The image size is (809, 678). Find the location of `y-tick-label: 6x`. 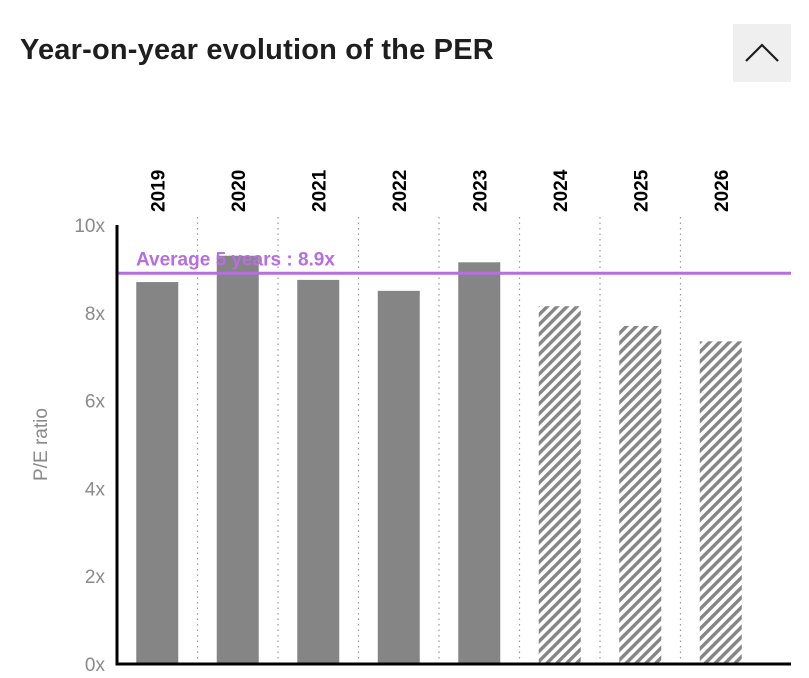

y-tick-label: 6x is located at coordinates (95, 402).